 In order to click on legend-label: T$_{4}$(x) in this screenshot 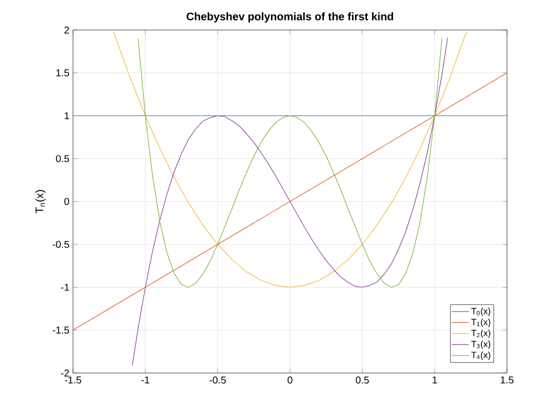, I will do `click(480, 356)`.